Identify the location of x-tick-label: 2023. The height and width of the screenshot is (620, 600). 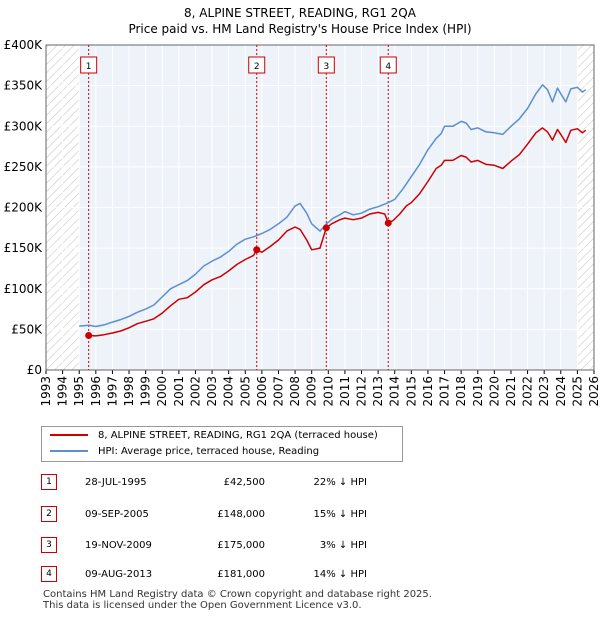
(544, 391).